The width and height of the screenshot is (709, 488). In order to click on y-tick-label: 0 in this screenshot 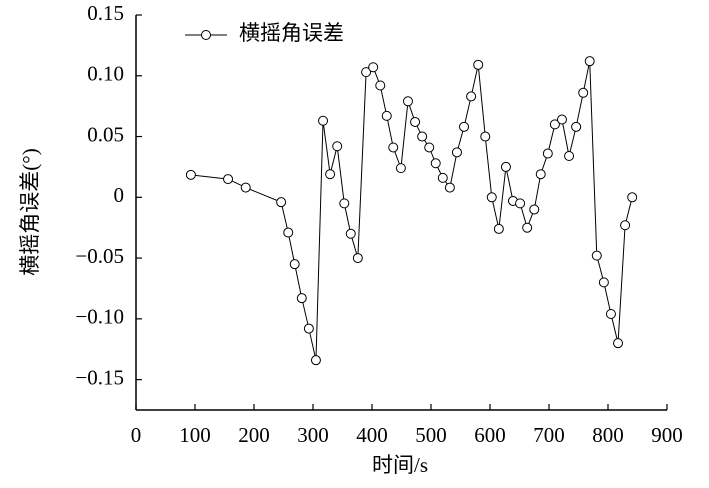, I will do `click(119, 195)`.